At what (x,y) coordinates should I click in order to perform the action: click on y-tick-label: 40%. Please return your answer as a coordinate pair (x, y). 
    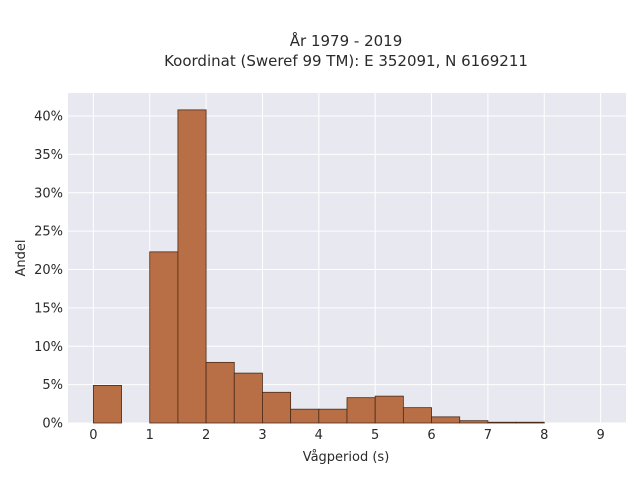
    Looking at the image, I should click on (48, 117).